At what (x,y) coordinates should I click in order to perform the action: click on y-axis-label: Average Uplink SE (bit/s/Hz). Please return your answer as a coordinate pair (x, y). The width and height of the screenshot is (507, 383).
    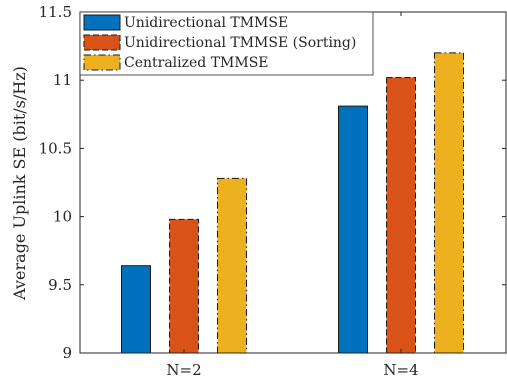
    Looking at the image, I should click on (19, 183).